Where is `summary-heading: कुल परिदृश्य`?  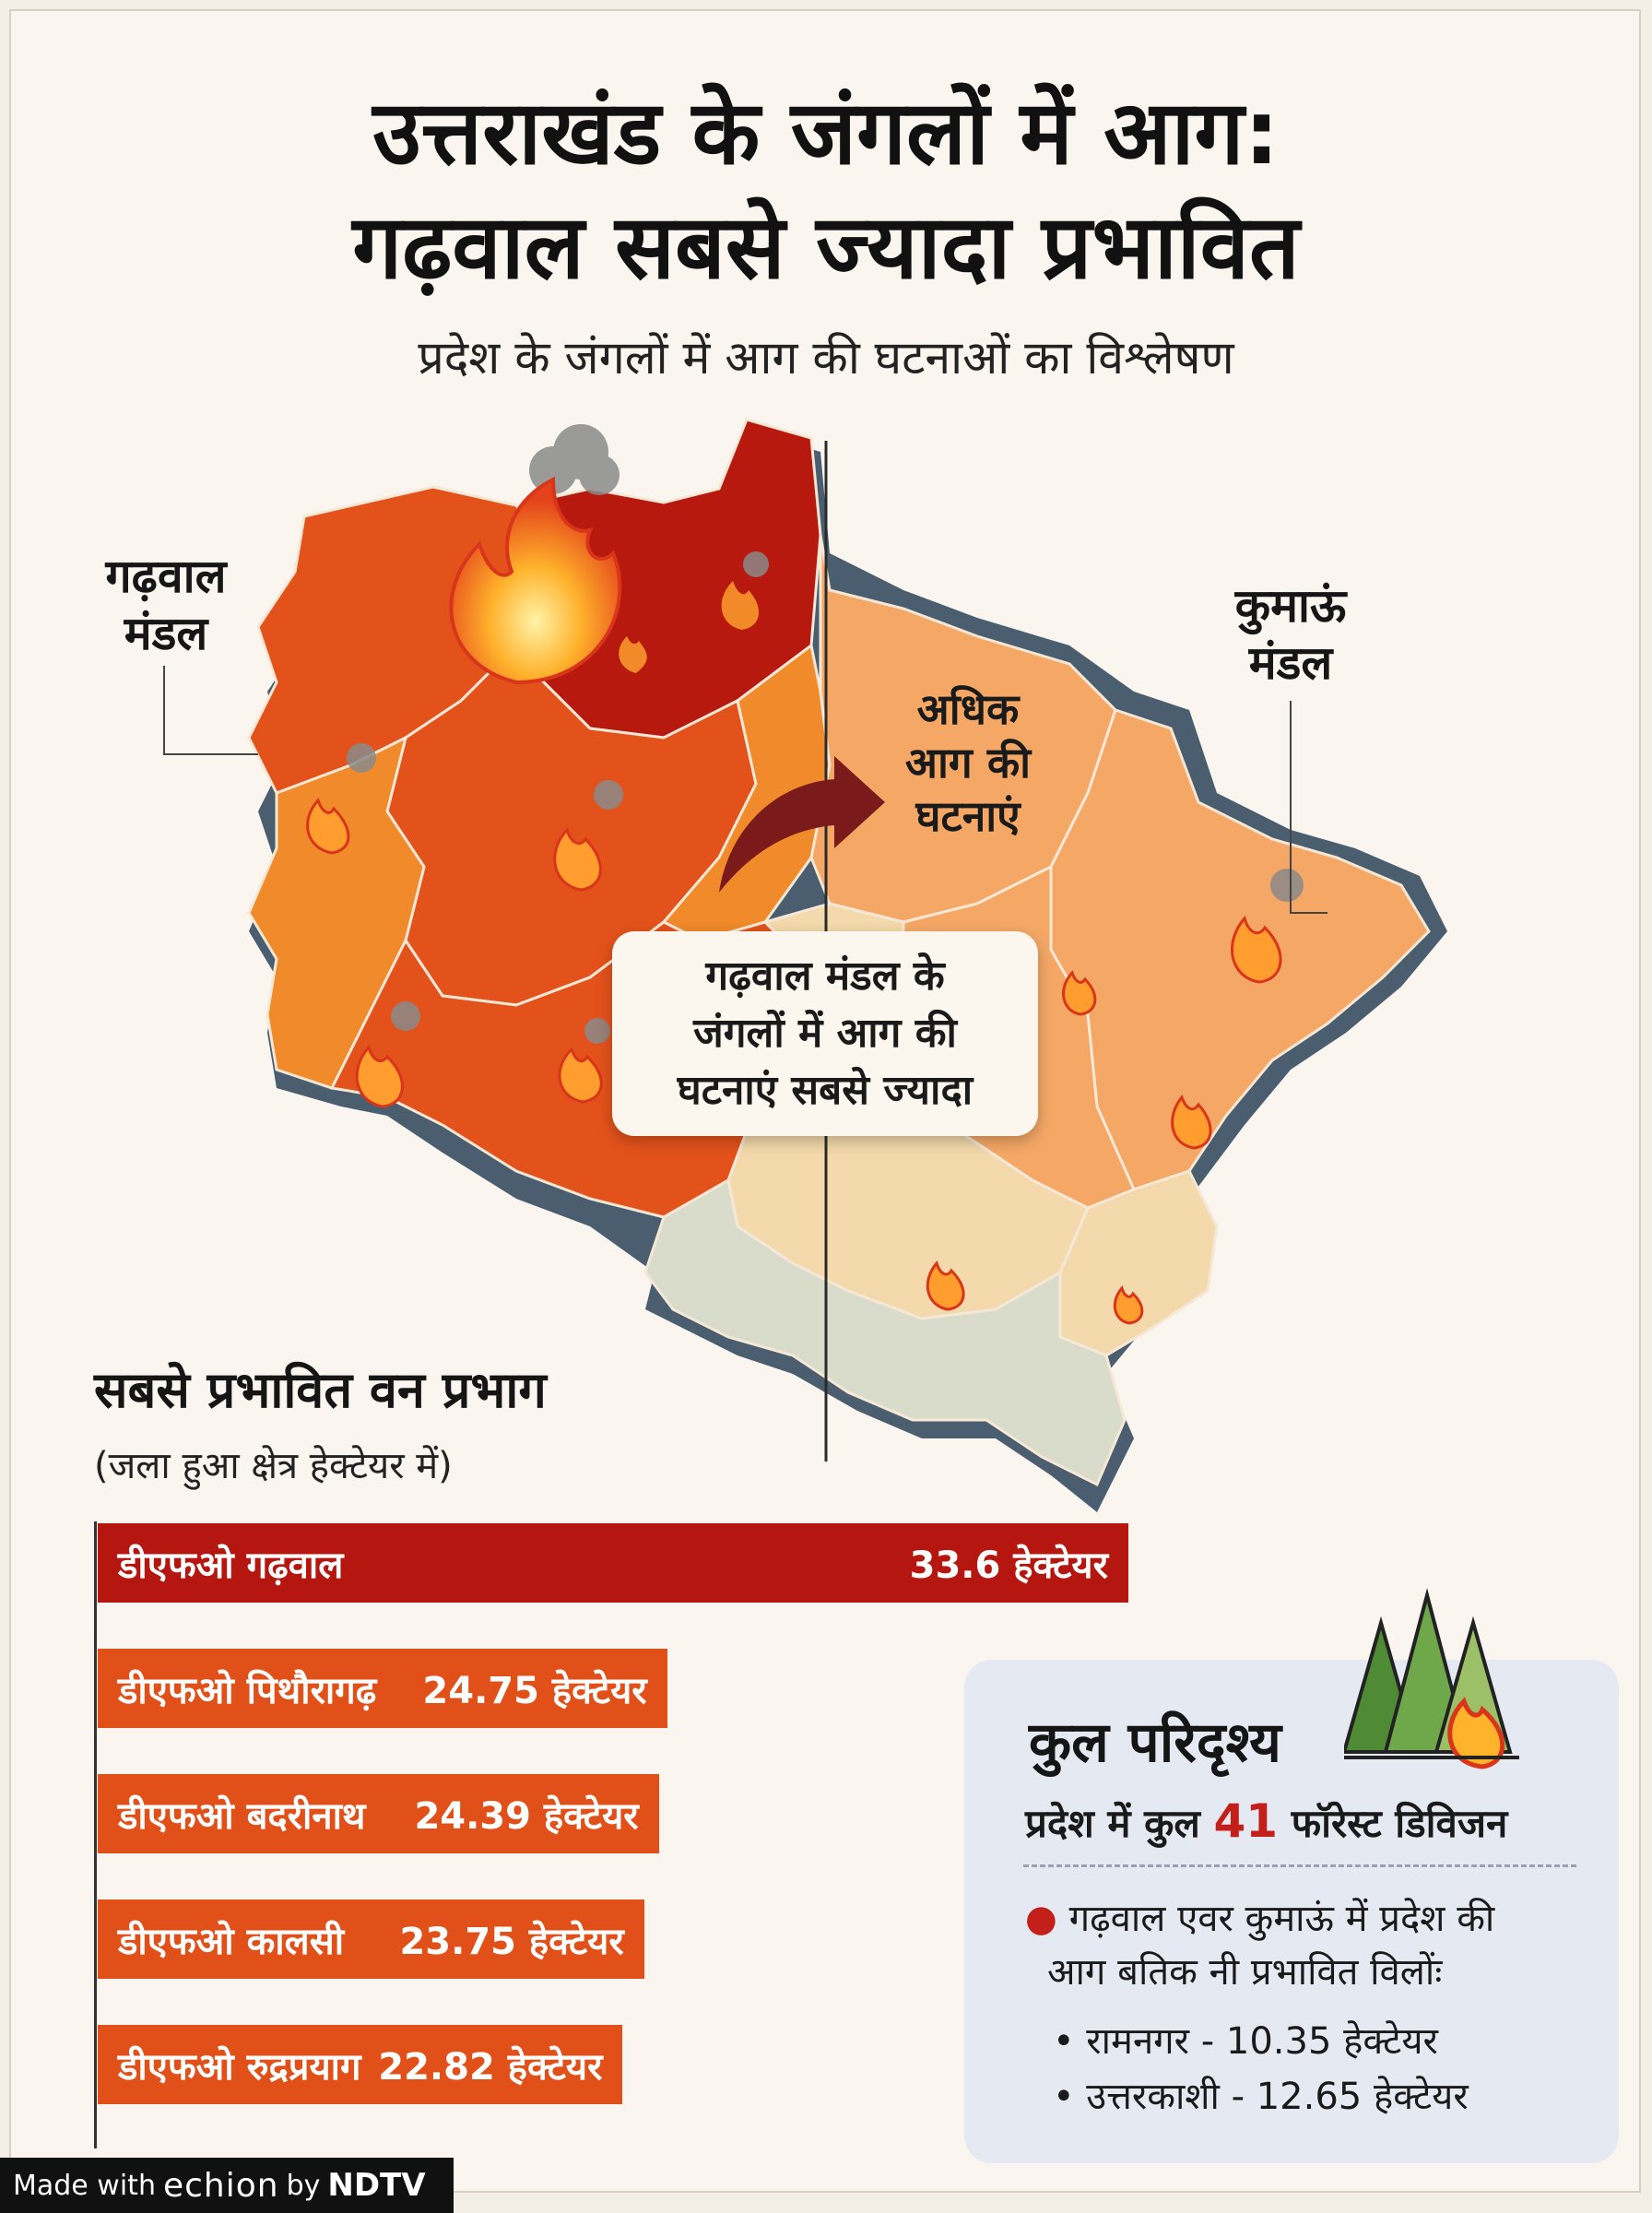 summary-heading: कुल परिदृश्य is located at coordinates (1155, 1742).